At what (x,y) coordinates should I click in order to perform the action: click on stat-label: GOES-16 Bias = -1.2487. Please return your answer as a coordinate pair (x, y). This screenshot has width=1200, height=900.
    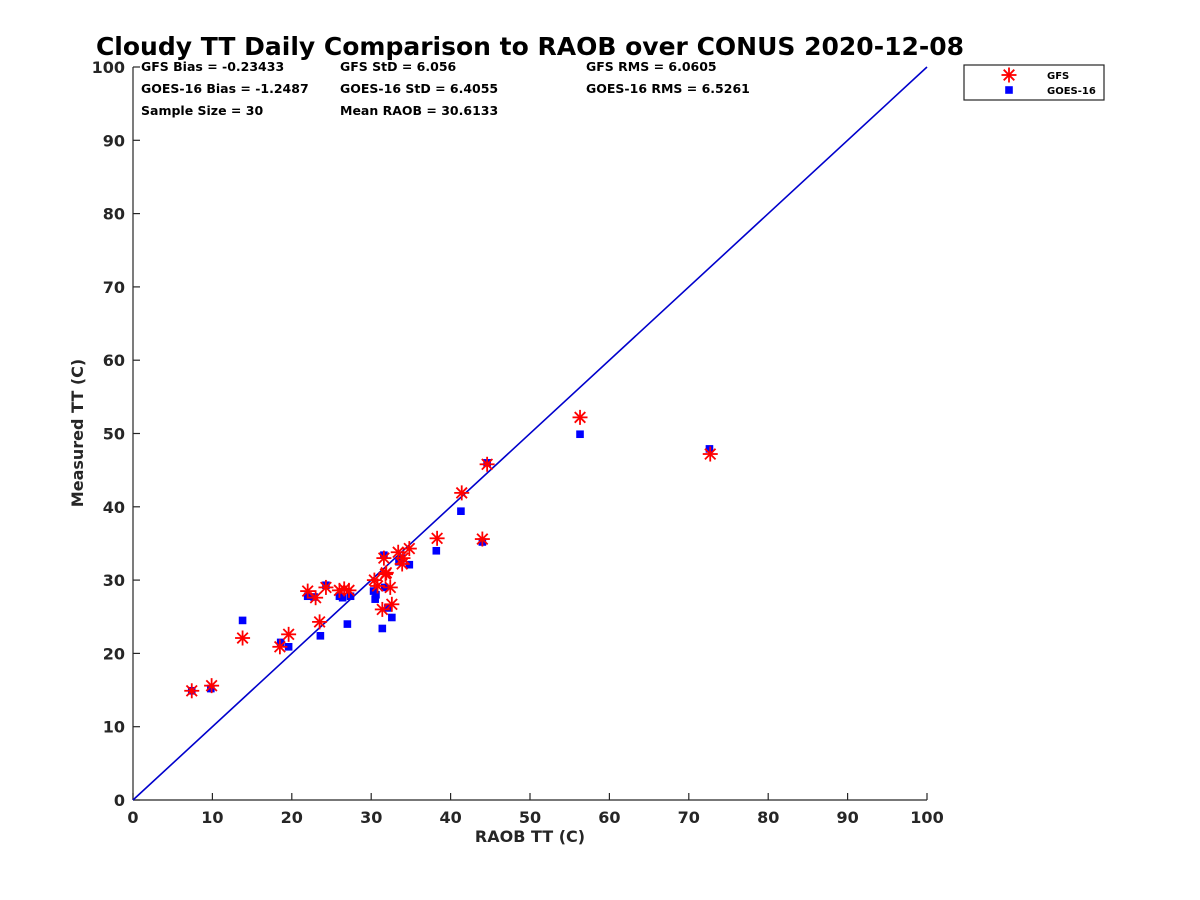
    Looking at the image, I should click on (225, 88).